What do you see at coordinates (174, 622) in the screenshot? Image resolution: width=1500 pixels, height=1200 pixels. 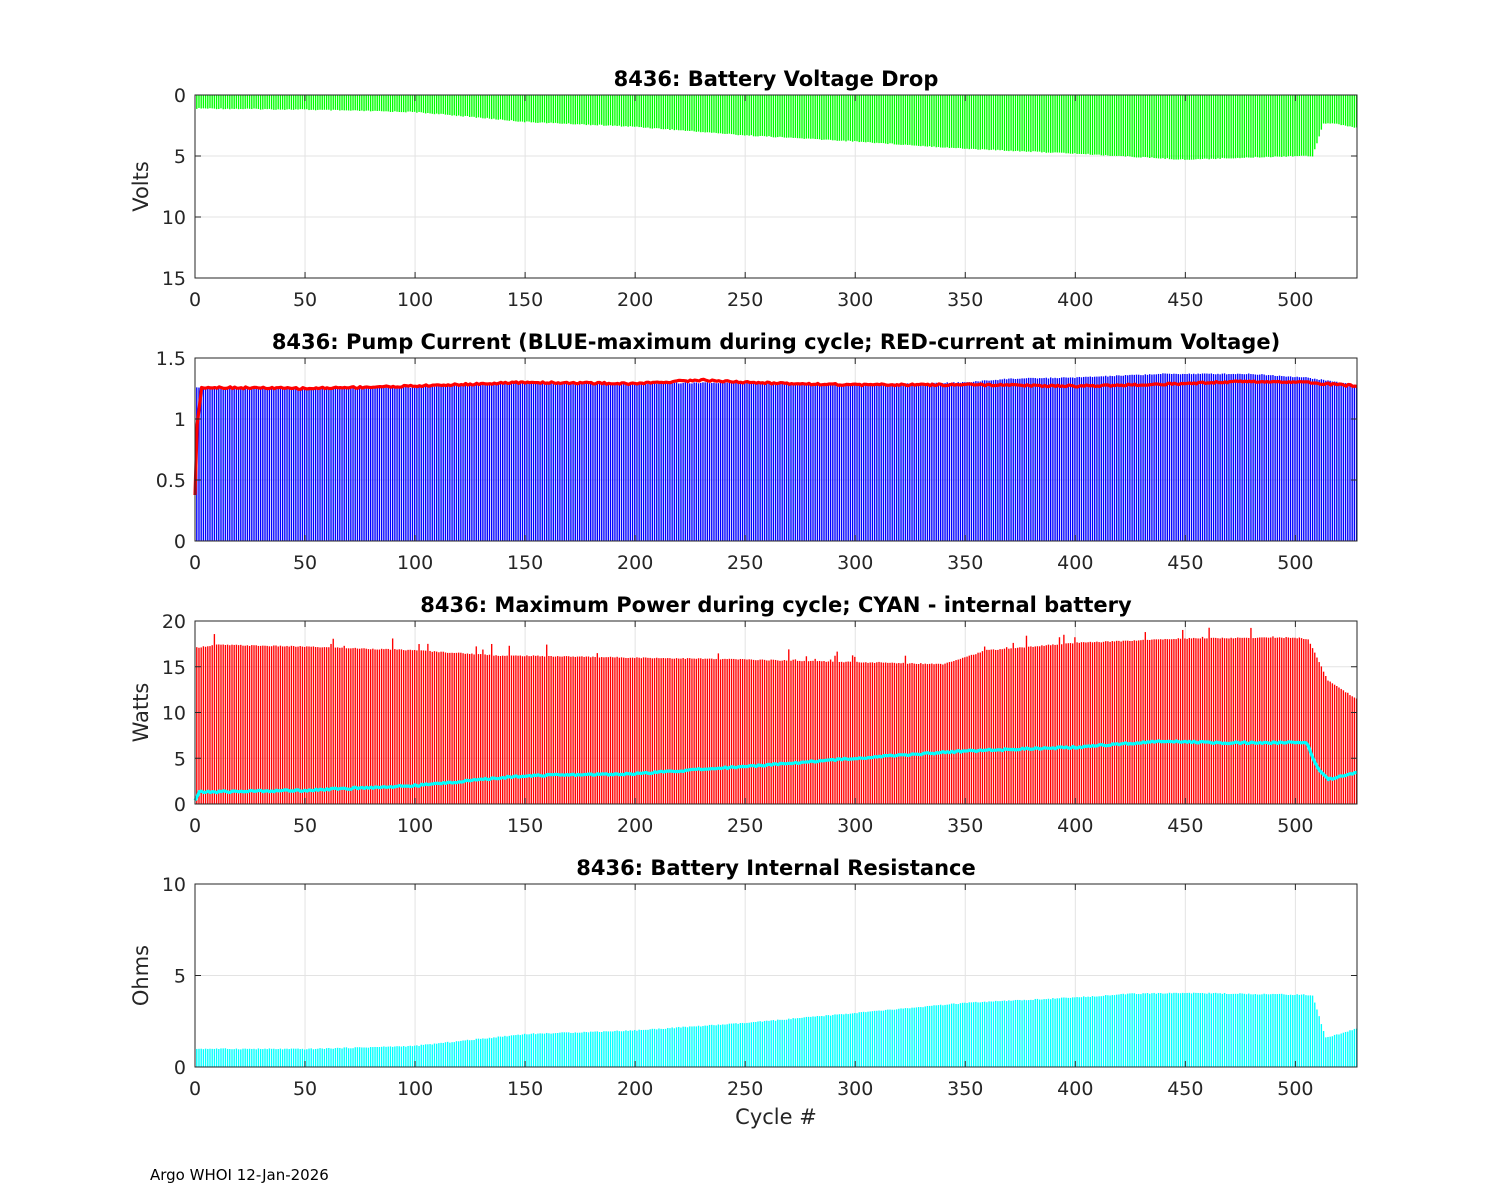 I see `y-tick-label: 20` at bounding box center [174, 622].